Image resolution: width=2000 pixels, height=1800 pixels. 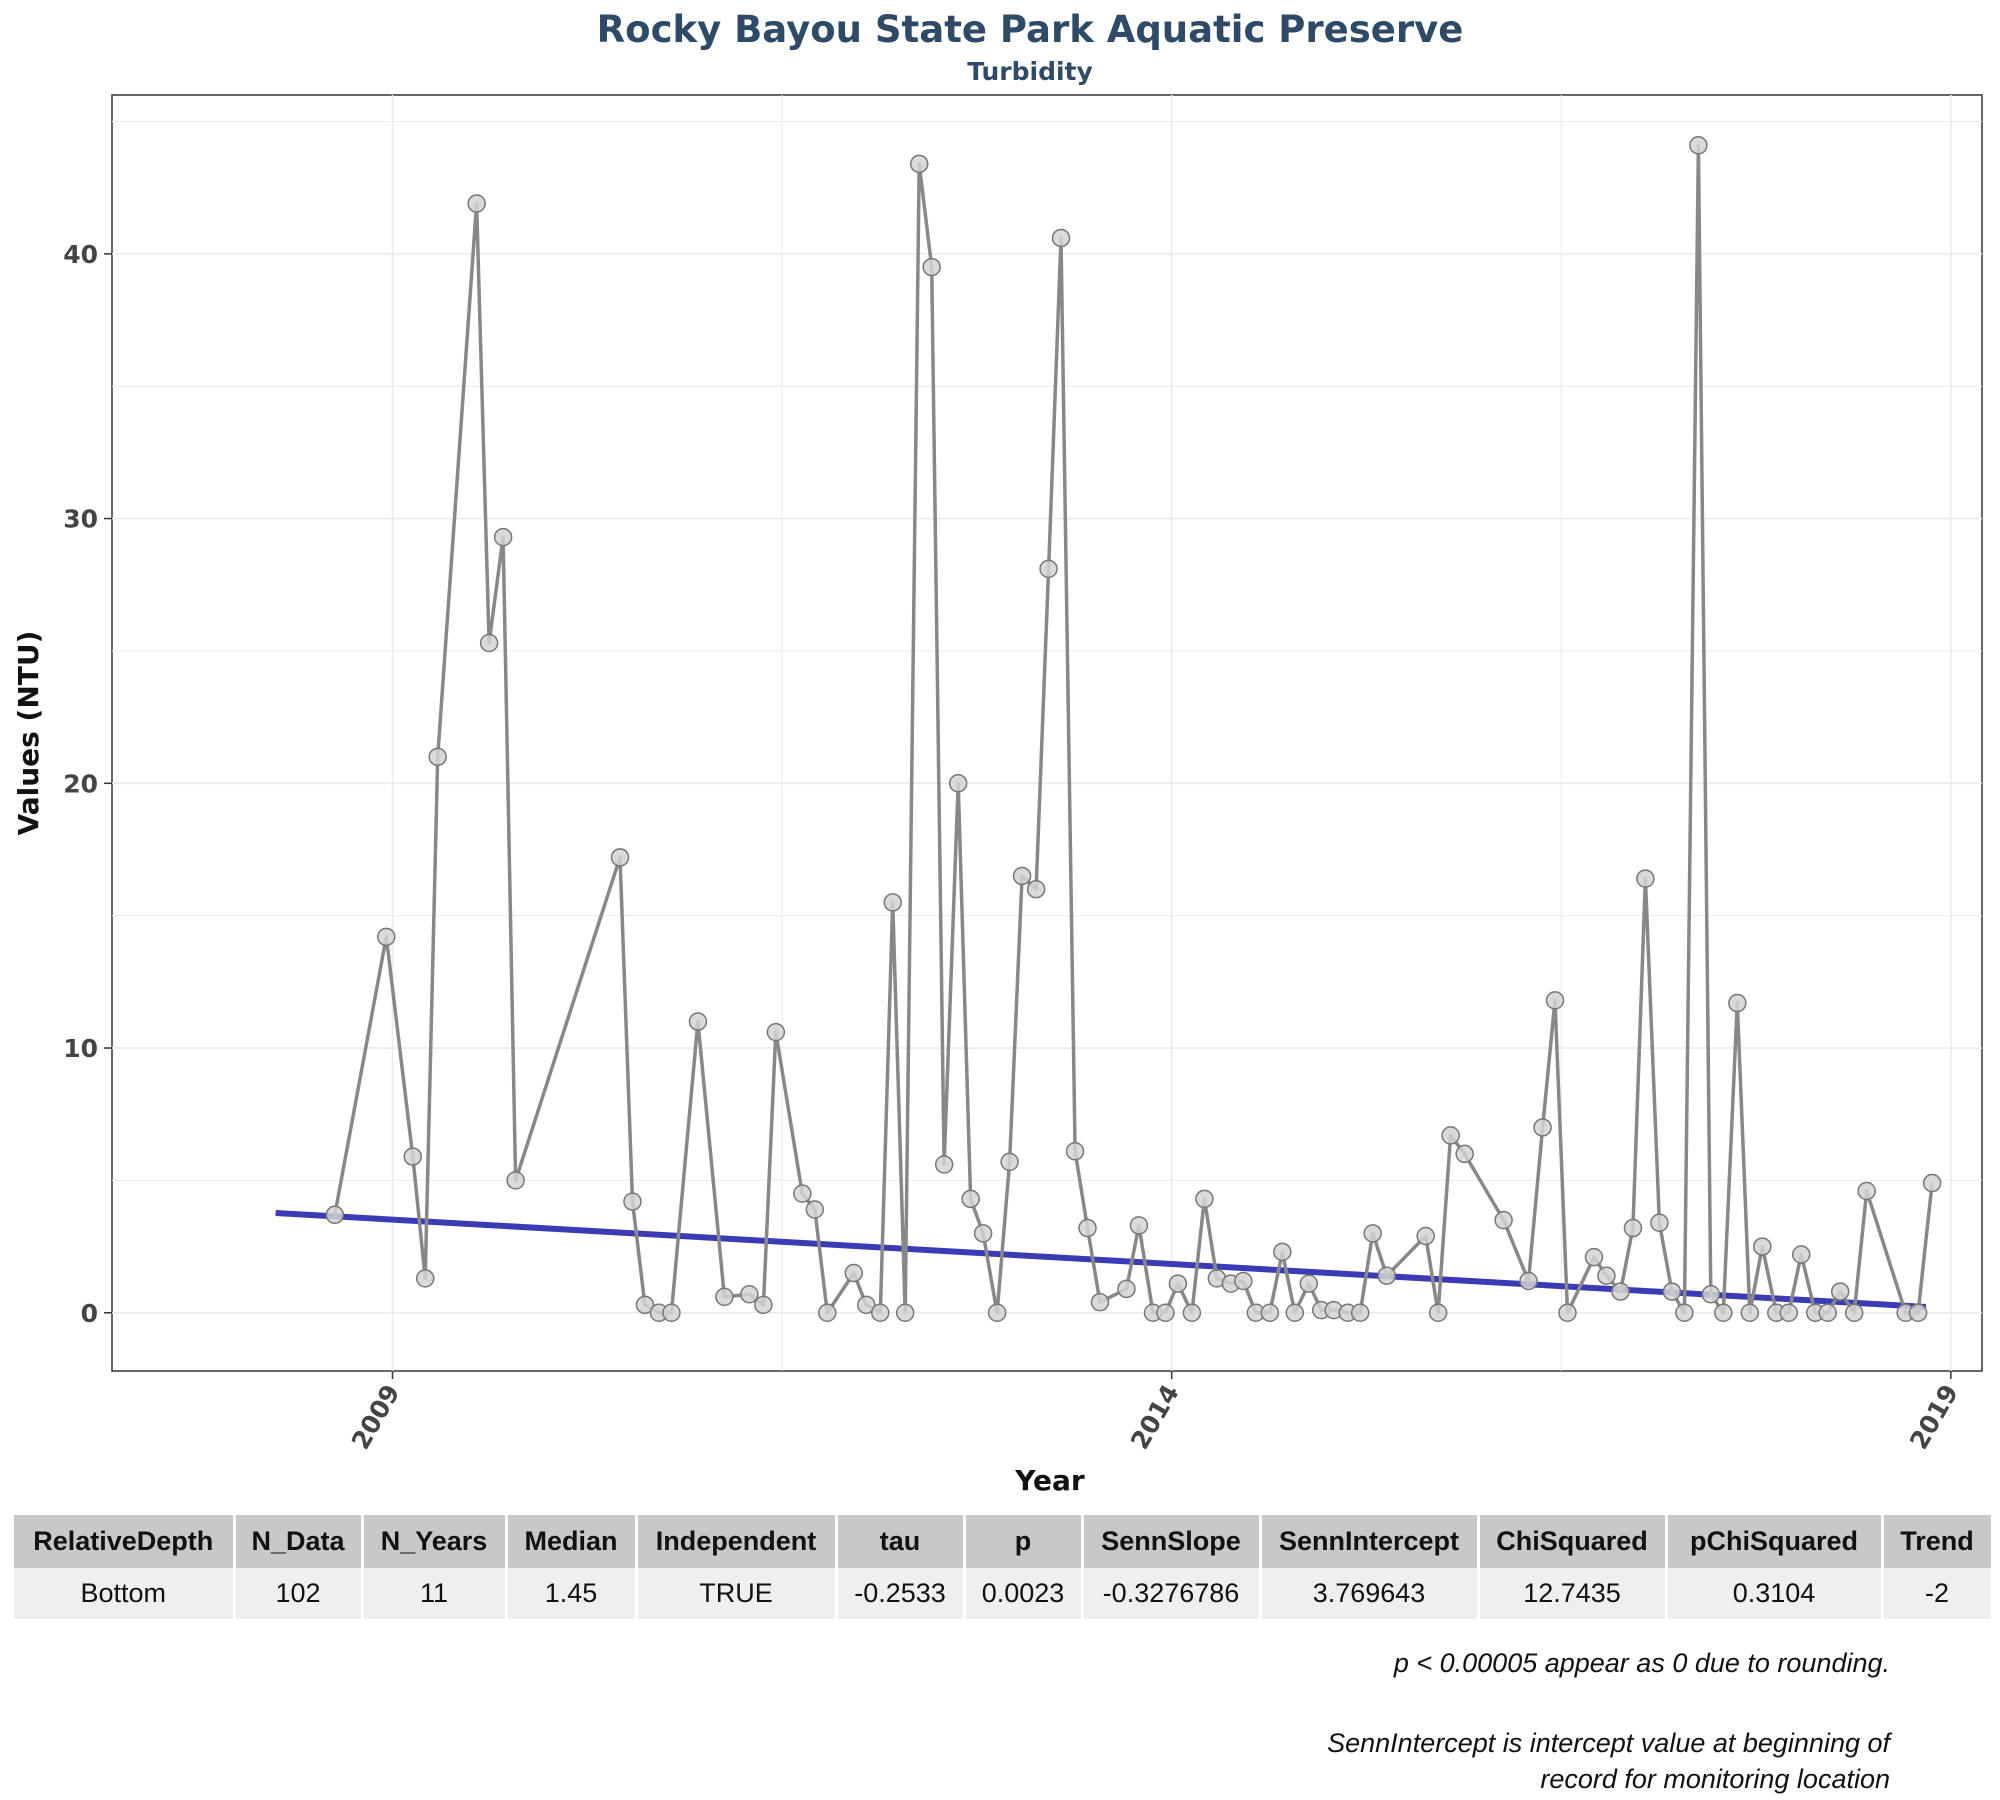 What do you see at coordinates (1101, 1259) in the screenshot?
I see `trend-line` at bounding box center [1101, 1259].